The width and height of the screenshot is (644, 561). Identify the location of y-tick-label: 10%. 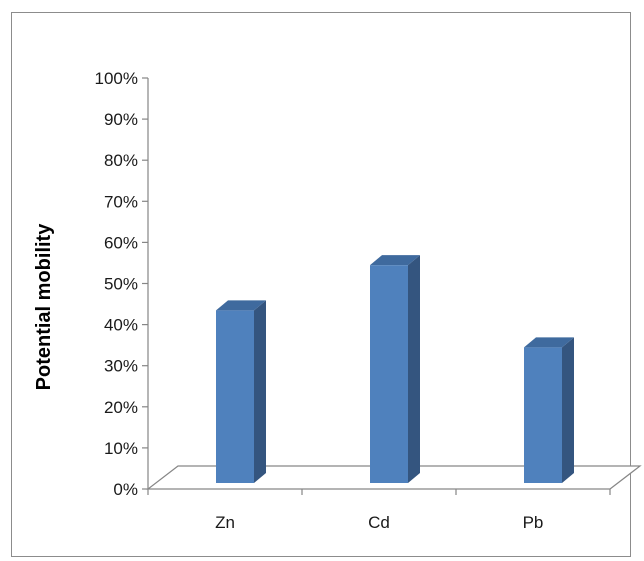
(121, 448).